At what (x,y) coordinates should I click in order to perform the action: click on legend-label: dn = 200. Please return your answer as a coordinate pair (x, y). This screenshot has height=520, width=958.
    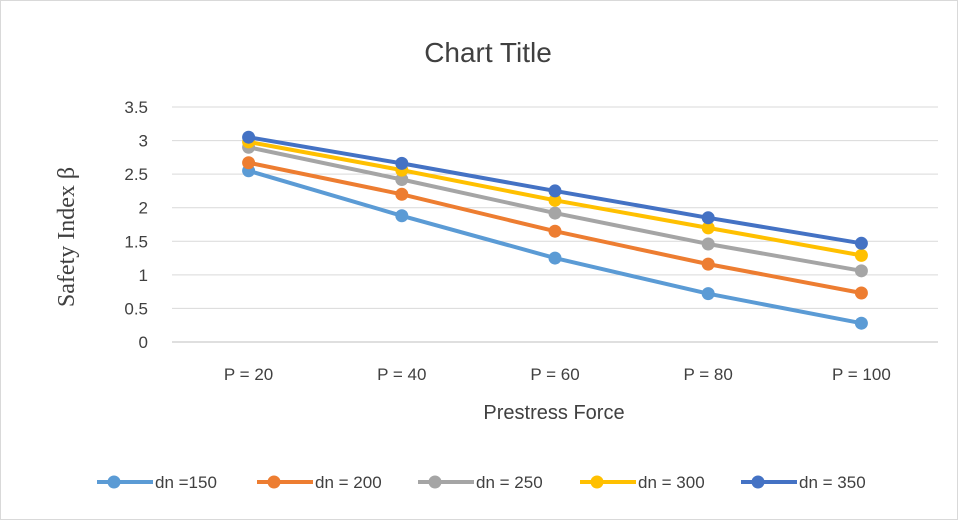
    Looking at the image, I should click on (348, 482).